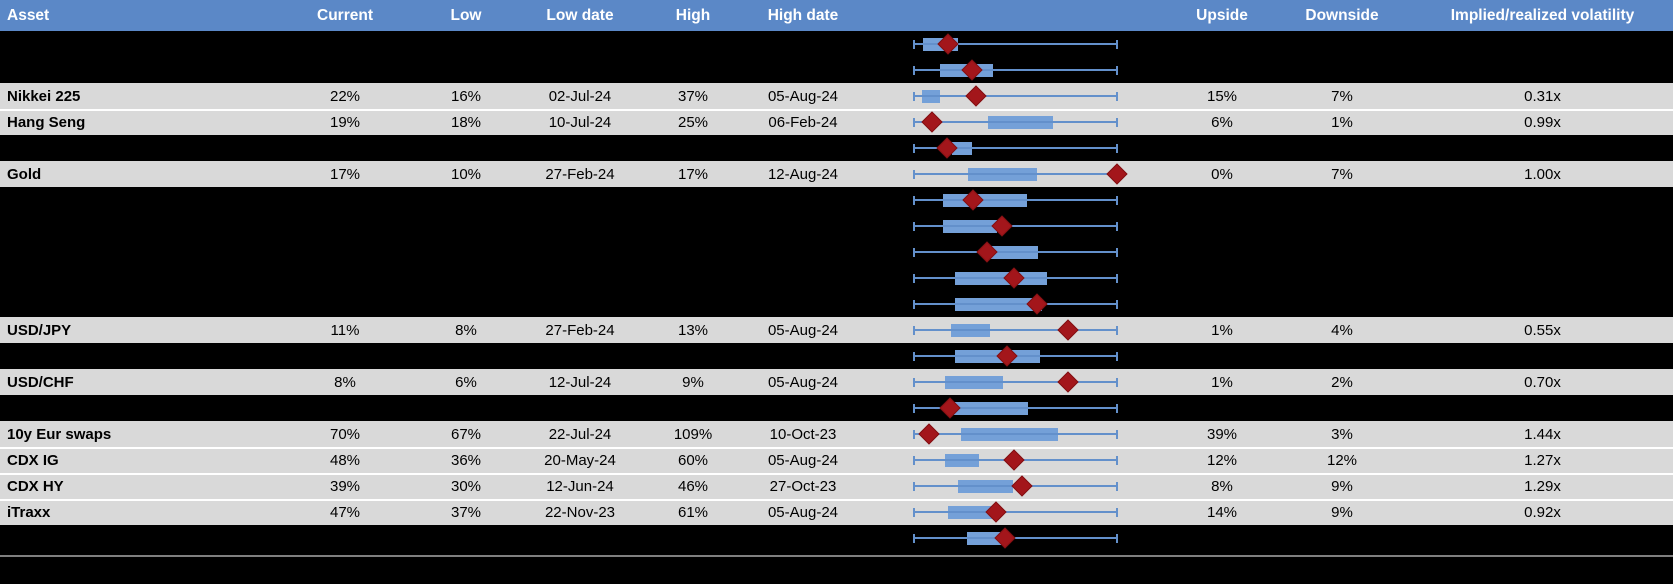 This screenshot has width=1673, height=584. I want to click on low-value: 30%, so click(466, 486).